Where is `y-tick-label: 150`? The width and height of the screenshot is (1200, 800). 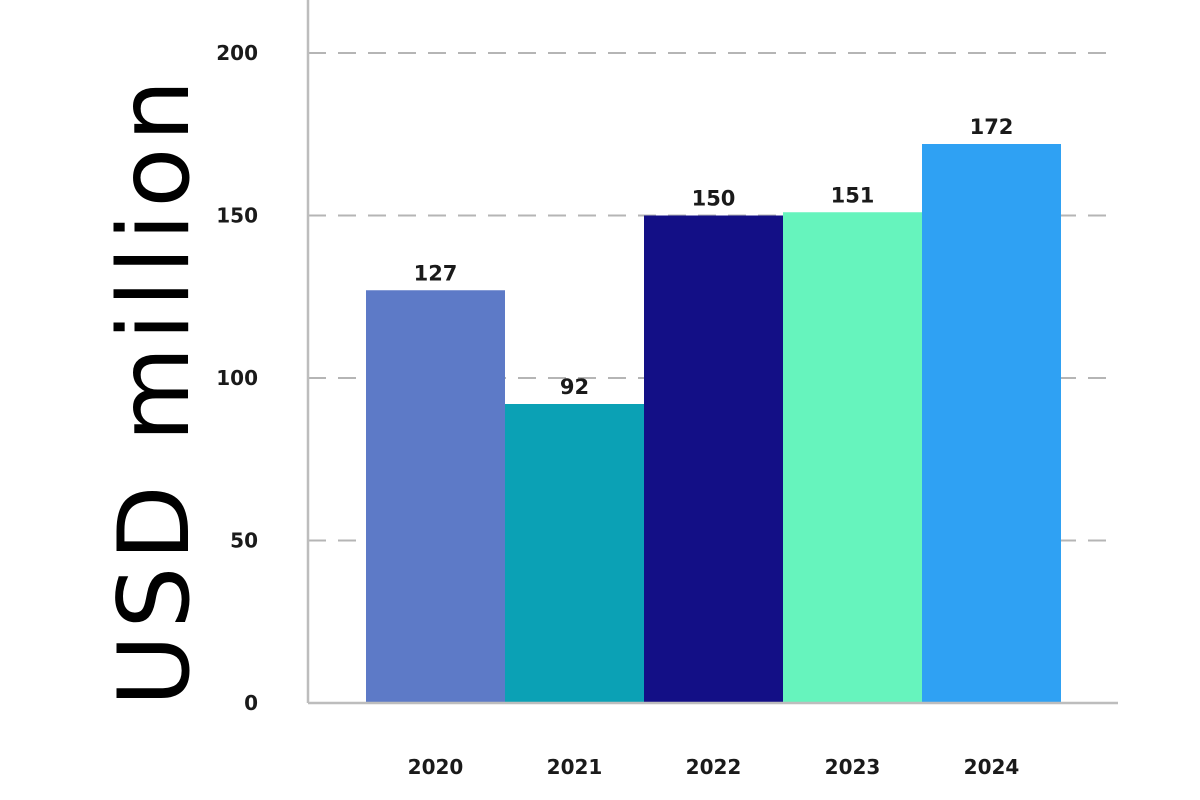
y-tick-label: 150 is located at coordinates (237, 216).